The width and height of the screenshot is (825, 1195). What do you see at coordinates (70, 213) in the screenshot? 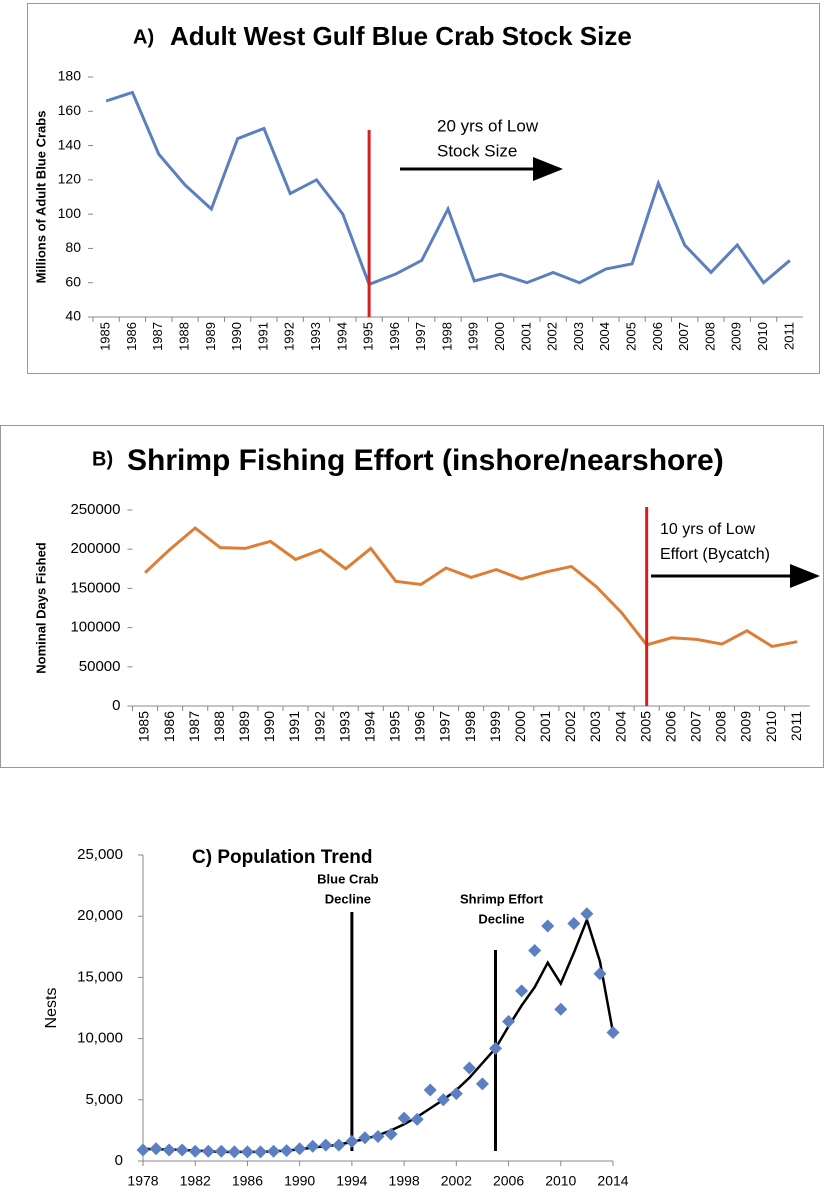
I see `y-tick-label: 100` at bounding box center [70, 213].